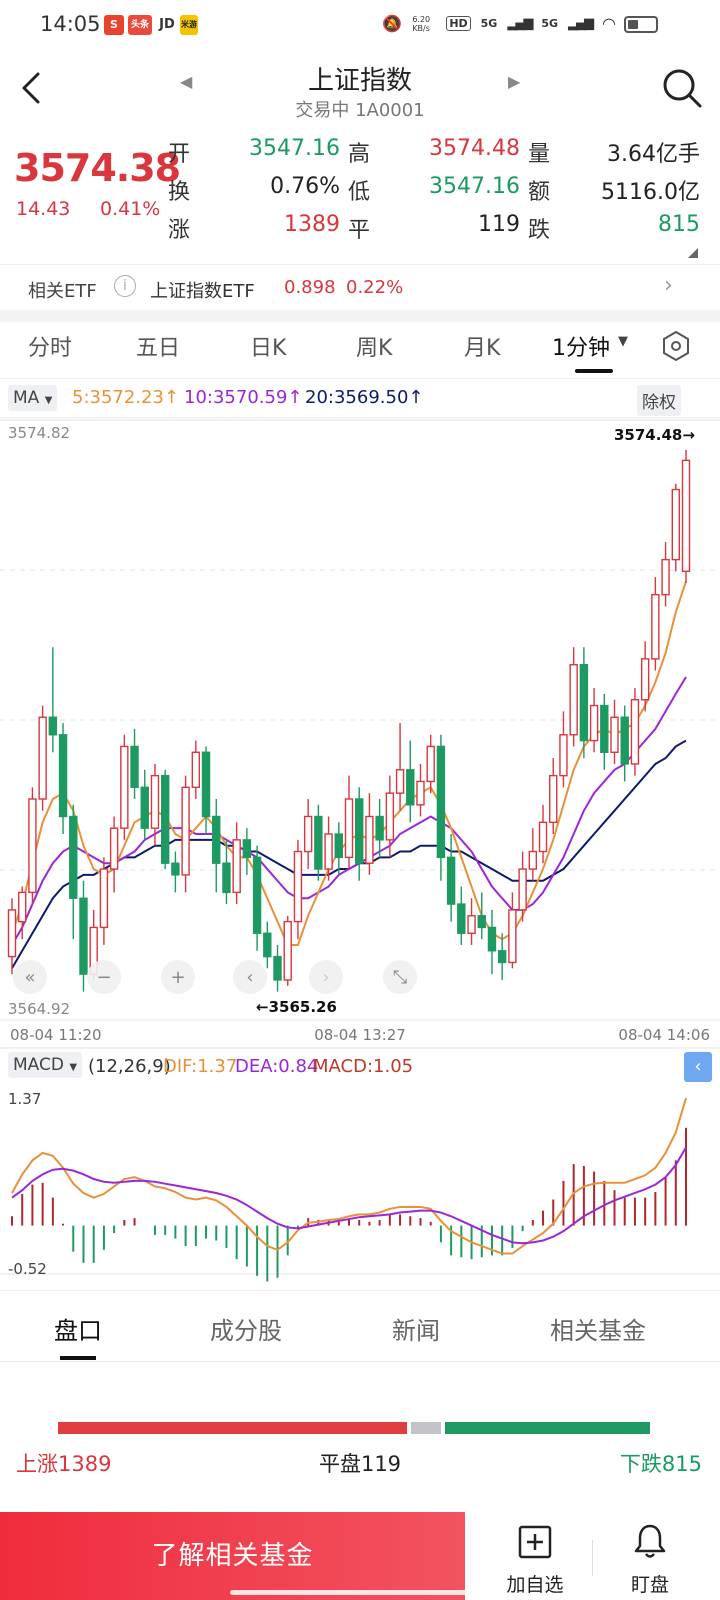 The width and height of the screenshot is (720, 1600). I want to click on ma5-text: 5:3572.23, so click(118, 397).